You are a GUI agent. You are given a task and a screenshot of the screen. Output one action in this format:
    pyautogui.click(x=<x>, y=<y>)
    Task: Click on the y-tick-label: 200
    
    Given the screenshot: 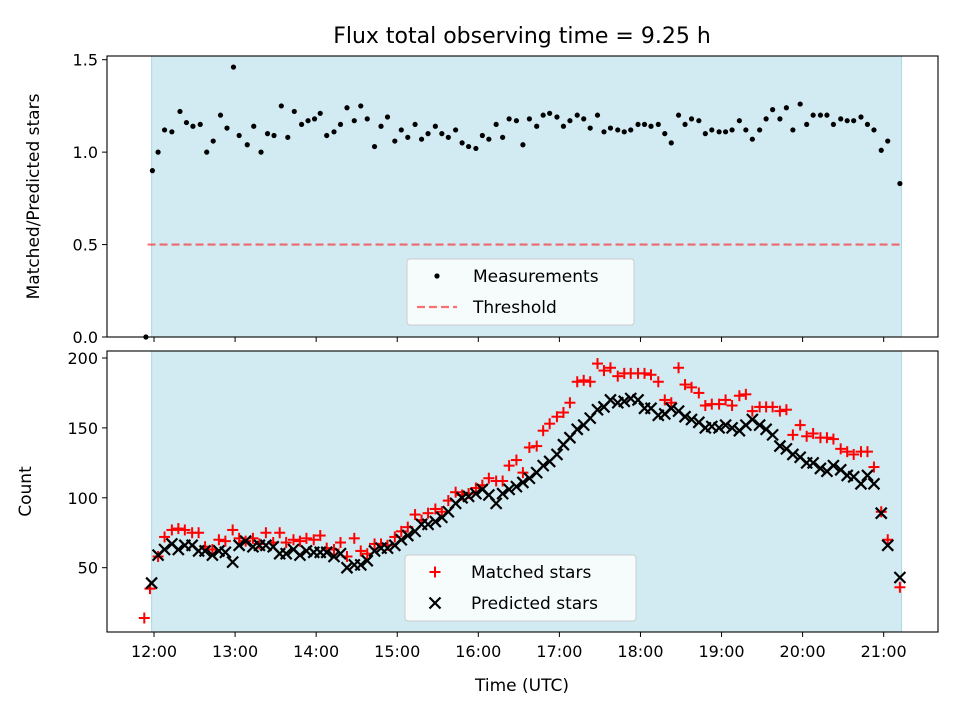 What is the action you would take?
    pyautogui.click(x=82, y=358)
    